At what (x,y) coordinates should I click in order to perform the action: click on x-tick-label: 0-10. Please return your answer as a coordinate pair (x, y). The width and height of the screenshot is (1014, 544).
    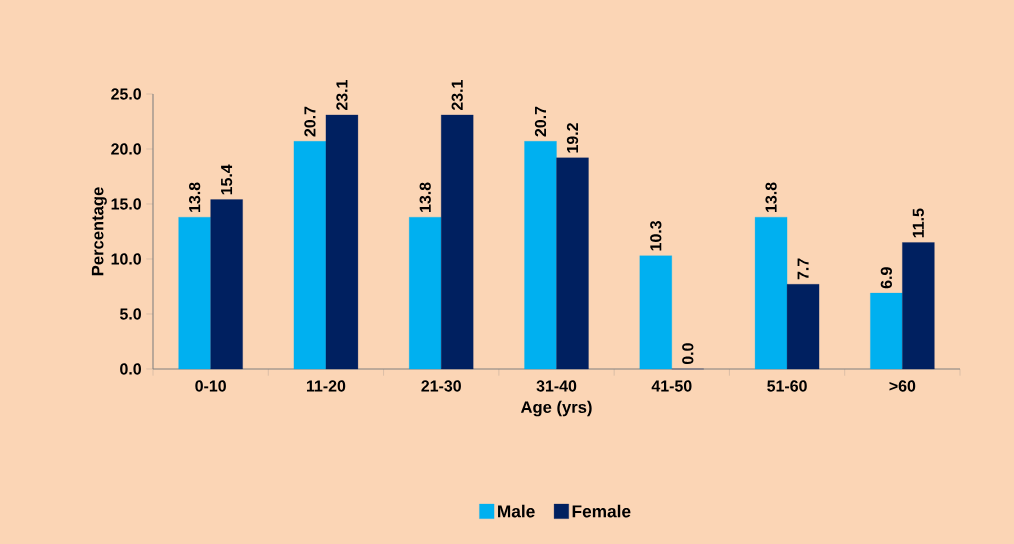
    Looking at the image, I should click on (210, 386).